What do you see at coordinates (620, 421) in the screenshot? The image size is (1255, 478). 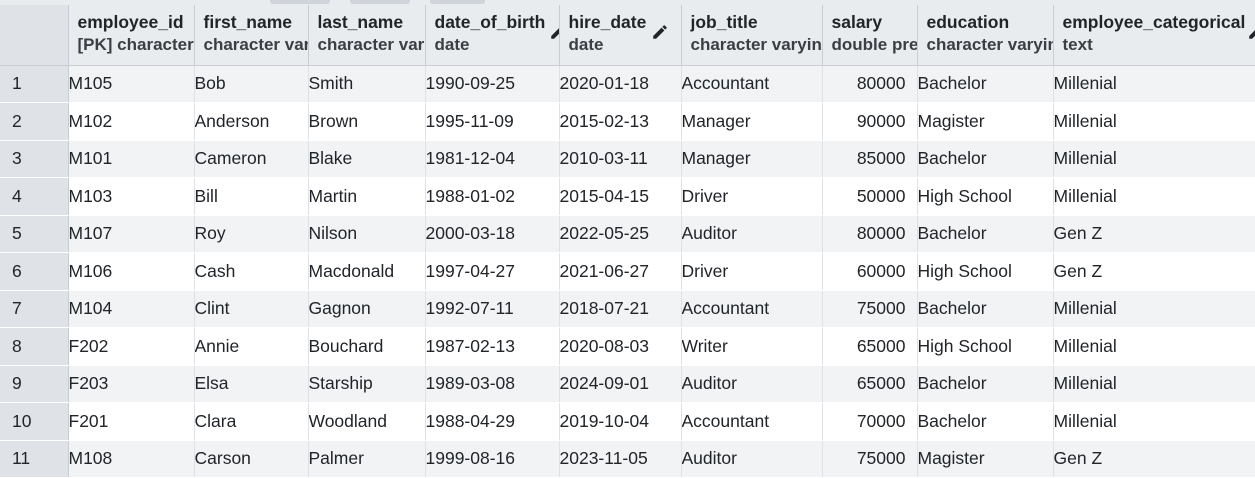 I see `cell-hire-date: 2019-10-04` at bounding box center [620, 421].